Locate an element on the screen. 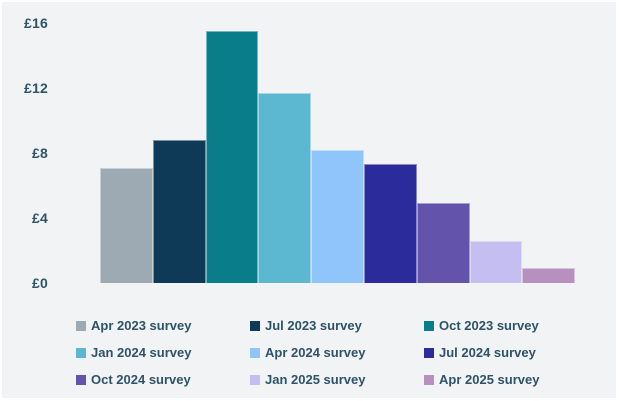 The height and width of the screenshot is (401, 619). y-axis-tick: £4 is located at coordinates (40, 218).